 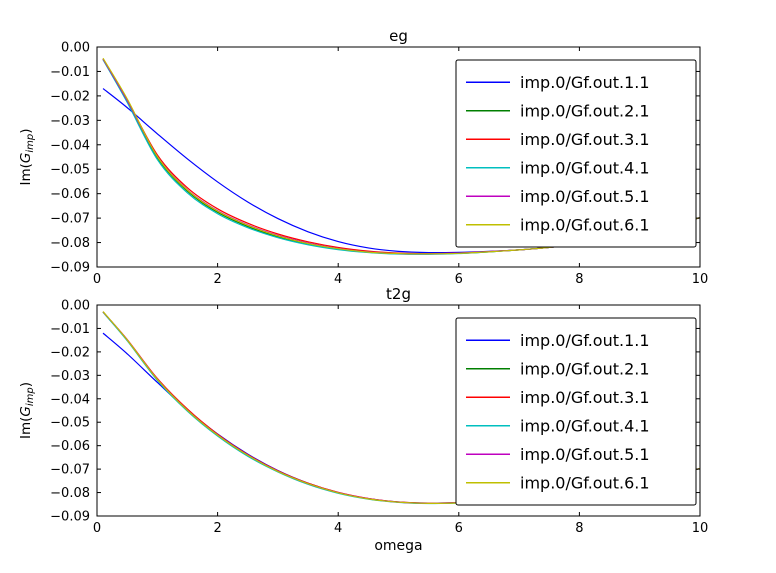 What do you see at coordinates (398, 36) in the screenshot?
I see `subplot-title: eg` at bounding box center [398, 36].